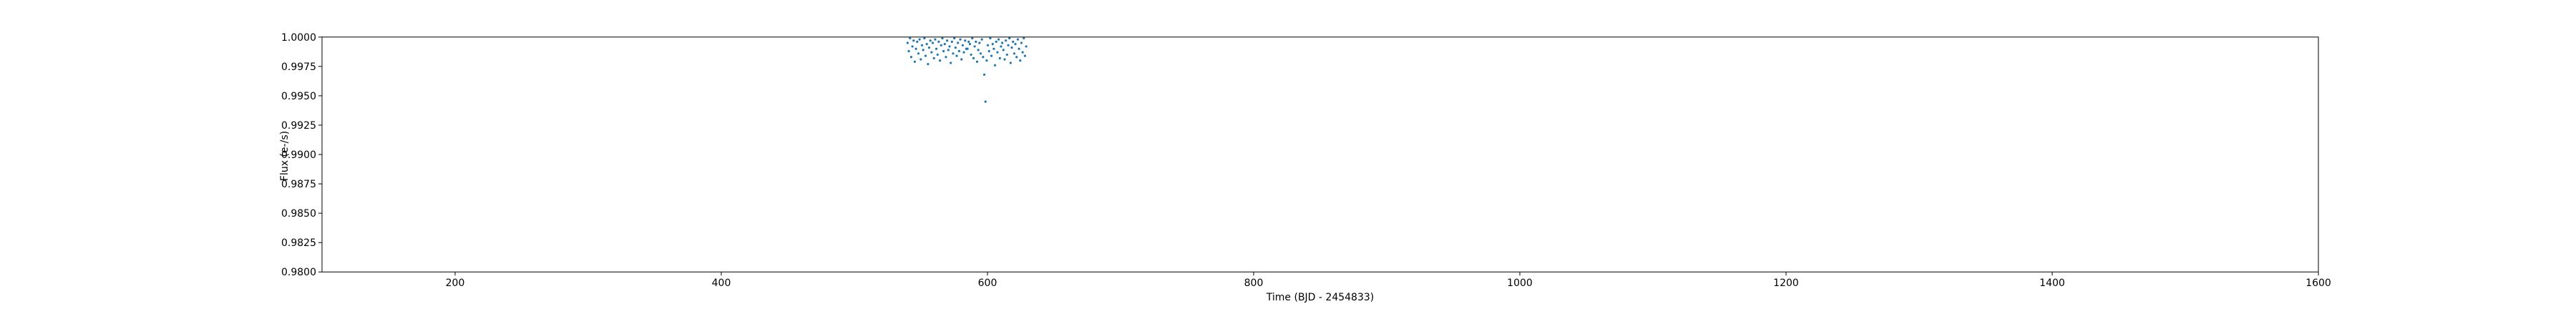 The width and height of the screenshot is (2576, 309). What do you see at coordinates (298, 126) in the screenshot?
I see `y-tick-label: 0.9925` at bounding box center [298, 126].